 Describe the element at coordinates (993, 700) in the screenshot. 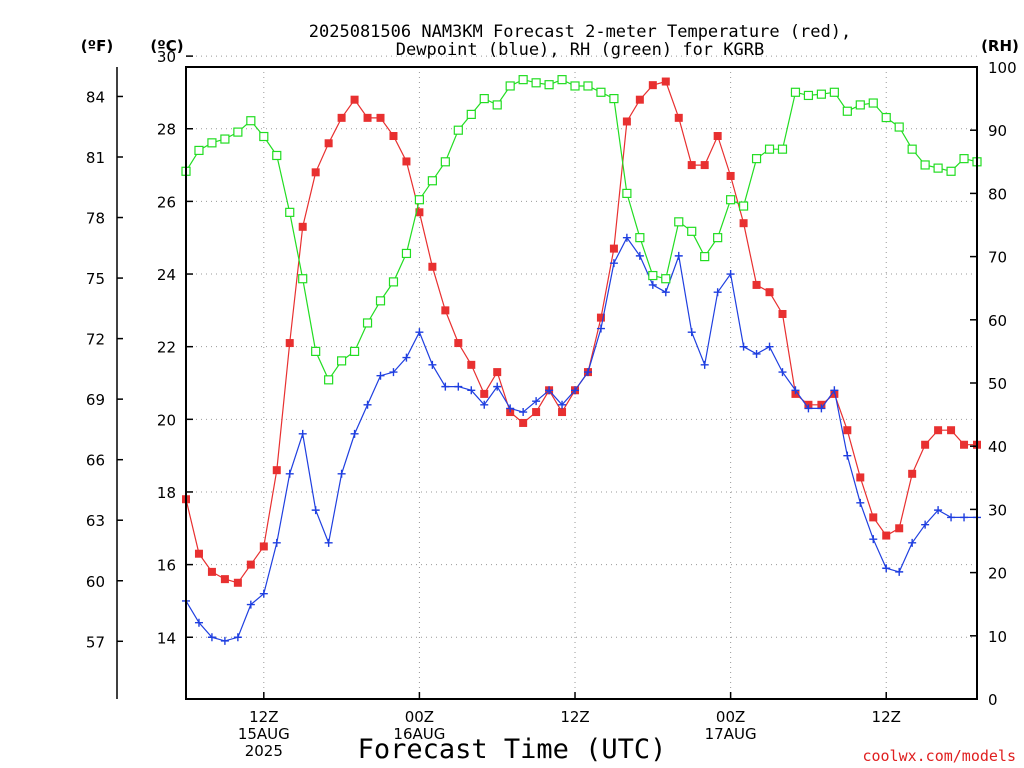

I see `rh-tick-label: 0` at that location.